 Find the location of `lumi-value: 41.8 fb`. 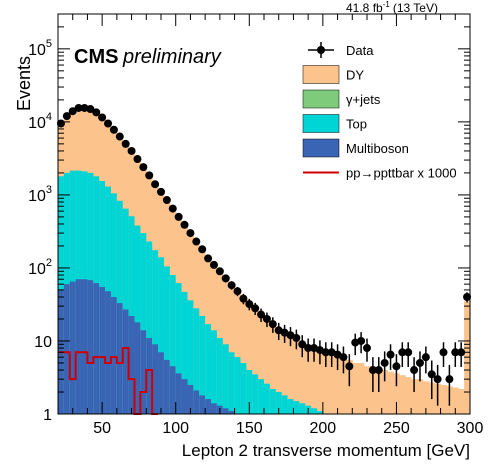

lumi-value: 41.8 fb is located at coordinates (364, 8).